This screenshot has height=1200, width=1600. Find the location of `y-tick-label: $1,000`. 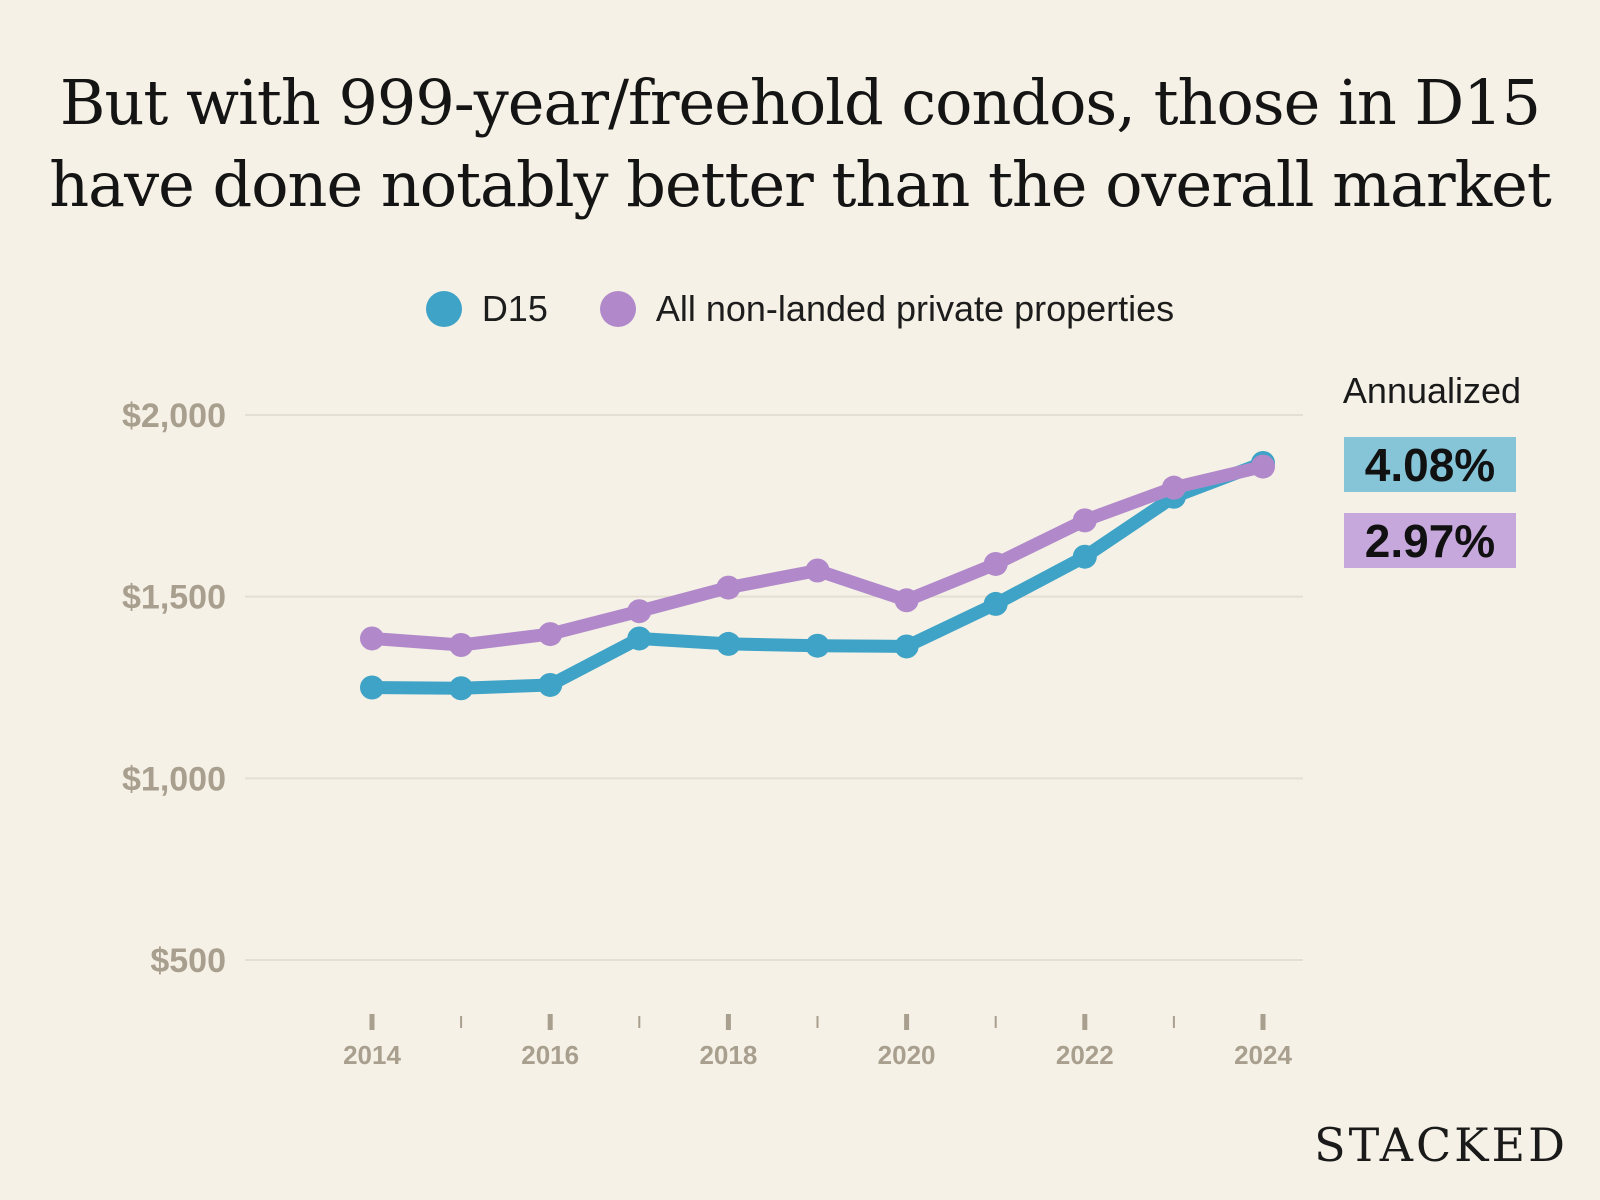

y-tick-label: $1,000 is located at coordinates (174, 779).